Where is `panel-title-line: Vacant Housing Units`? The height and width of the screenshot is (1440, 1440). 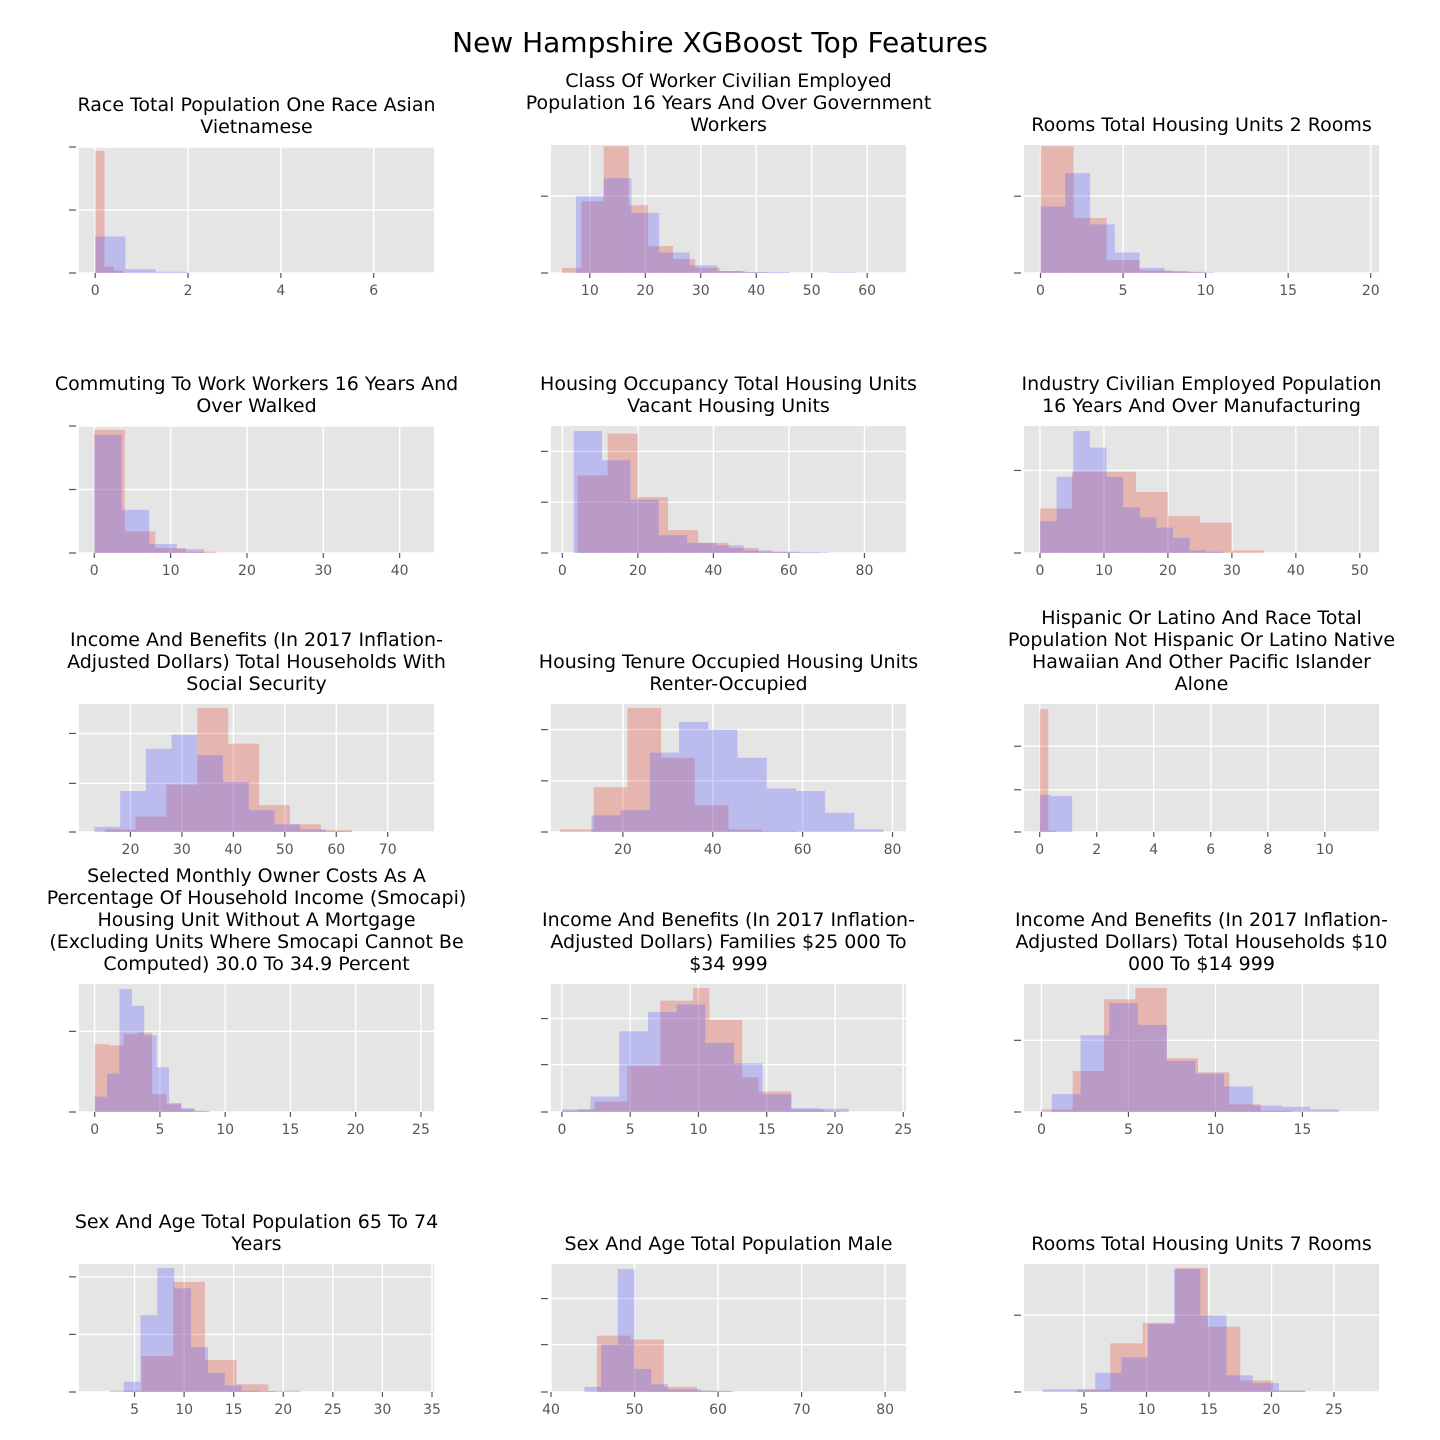
panel-title-line: Vacant Housing Units is located at coordinates (728, 406).